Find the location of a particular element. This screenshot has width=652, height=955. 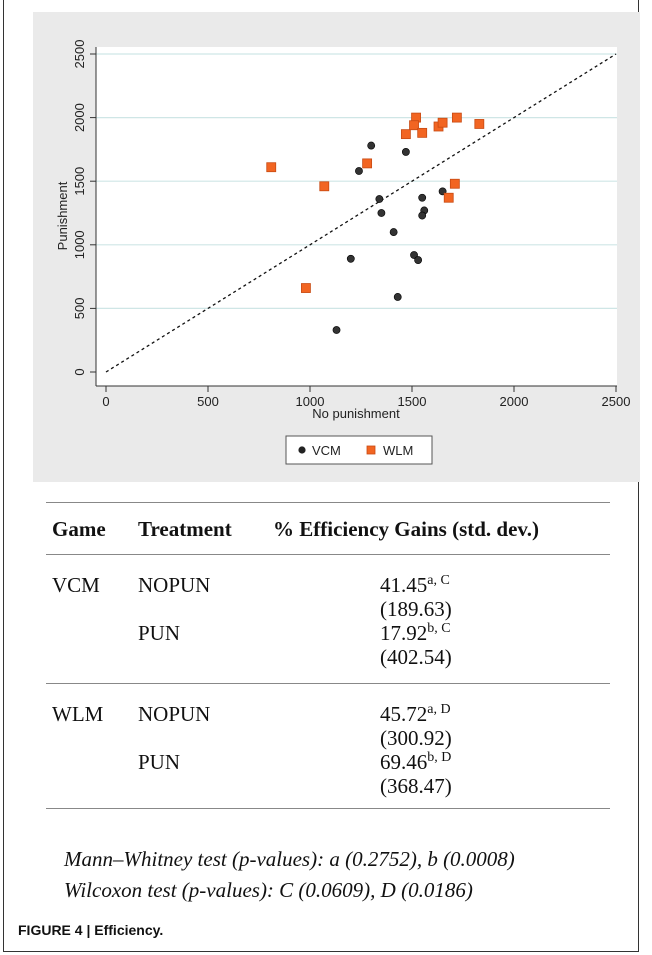

table-row: PUN 17.92b, C is located at coordinates (328, 633).